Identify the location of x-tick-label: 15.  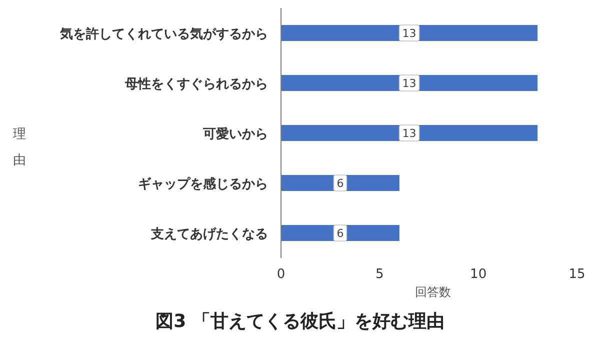
(577, 274).